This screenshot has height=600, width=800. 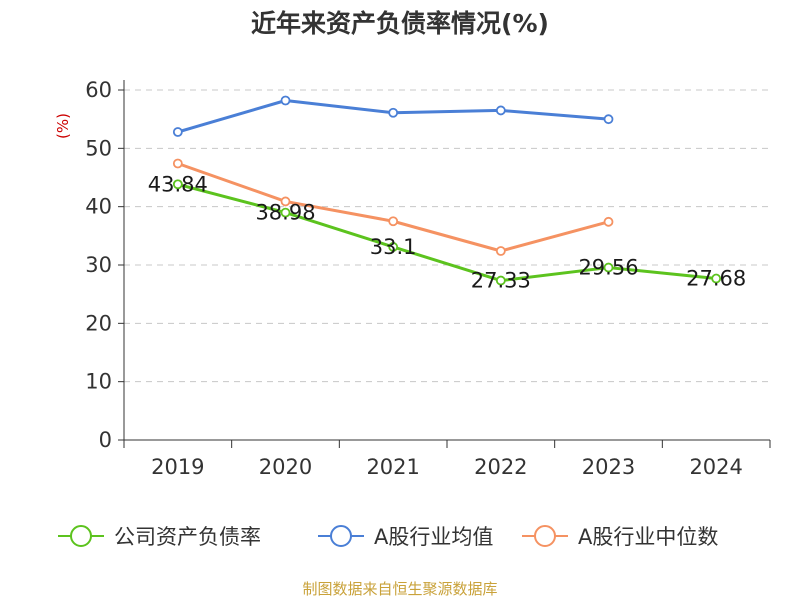 I want to click on data-labels: 43.84 38.98 33.1 27.33 29.56 27.68, so click(x=447, y=232).